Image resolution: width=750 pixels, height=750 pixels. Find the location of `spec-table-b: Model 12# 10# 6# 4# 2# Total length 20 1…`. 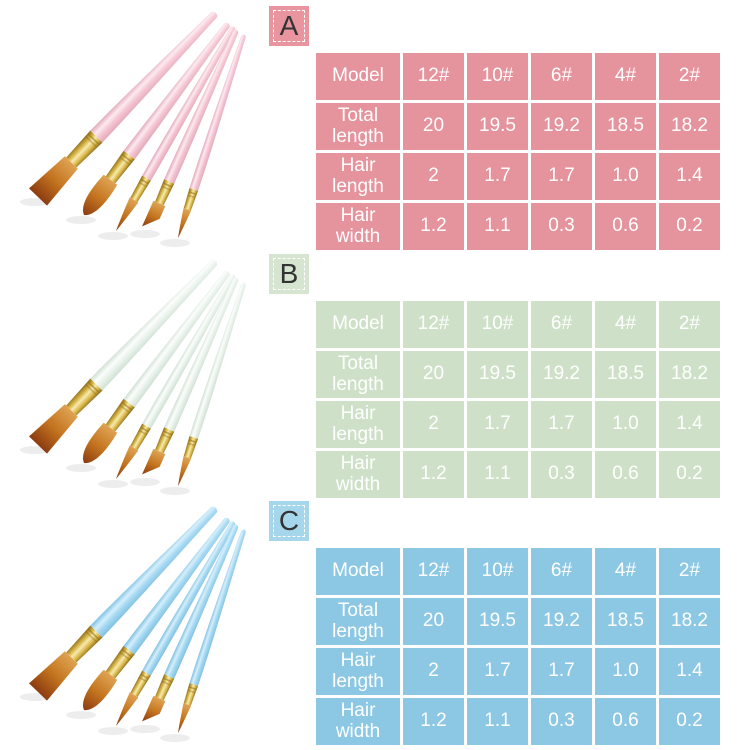

spec-table-b: Model 12# 10# 6# 4# 2# Total length 20 1… is located at coordinates (518, 399).